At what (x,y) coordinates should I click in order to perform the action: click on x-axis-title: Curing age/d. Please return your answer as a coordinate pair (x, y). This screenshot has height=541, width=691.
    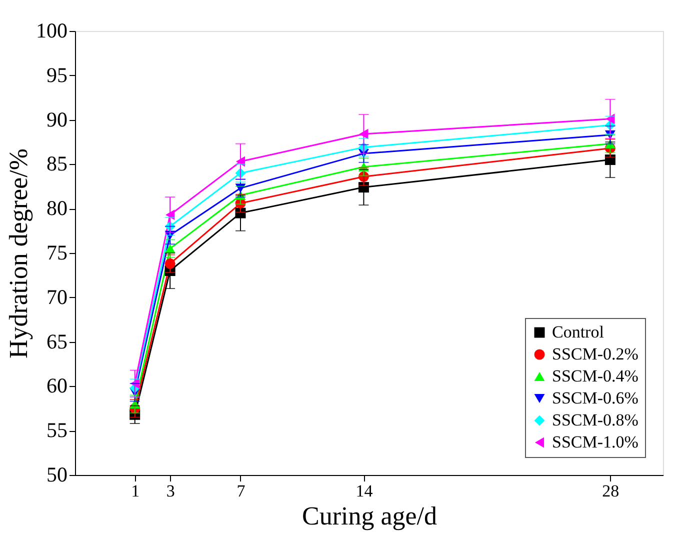
    Looking at the image, I should click on (370, 516).